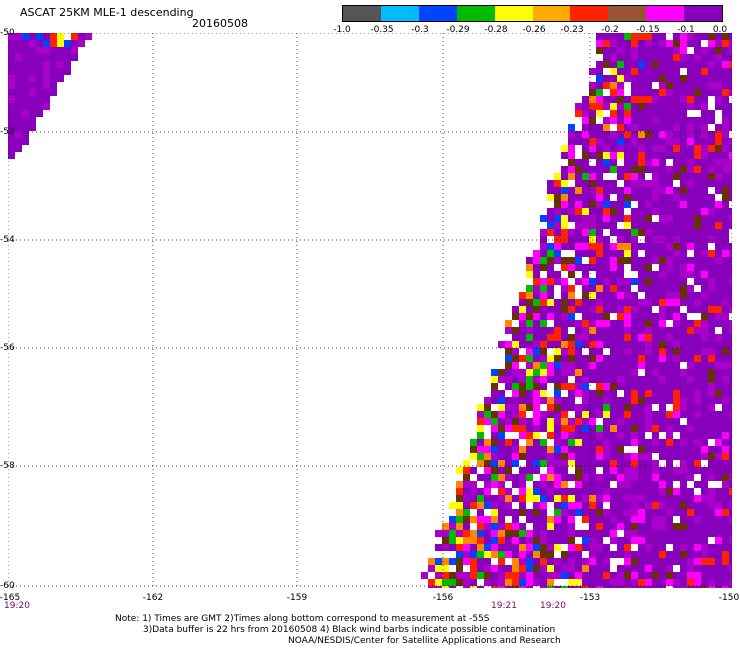 Image resolution: width=740 pixels, height=650 pixels. What do you see at coordinates (7, 33) in the screenshot?
I see `lat-label: -50` at bounding box center [7, 33].